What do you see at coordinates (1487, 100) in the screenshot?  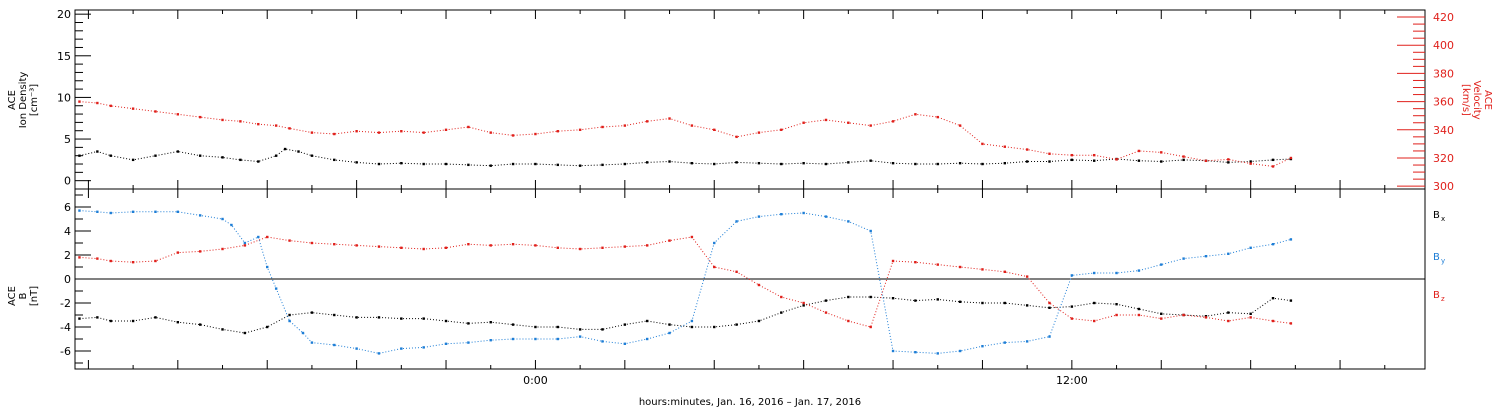 I see `velocity-axis-title-line: ACE` at bounding box center [1487, 100].